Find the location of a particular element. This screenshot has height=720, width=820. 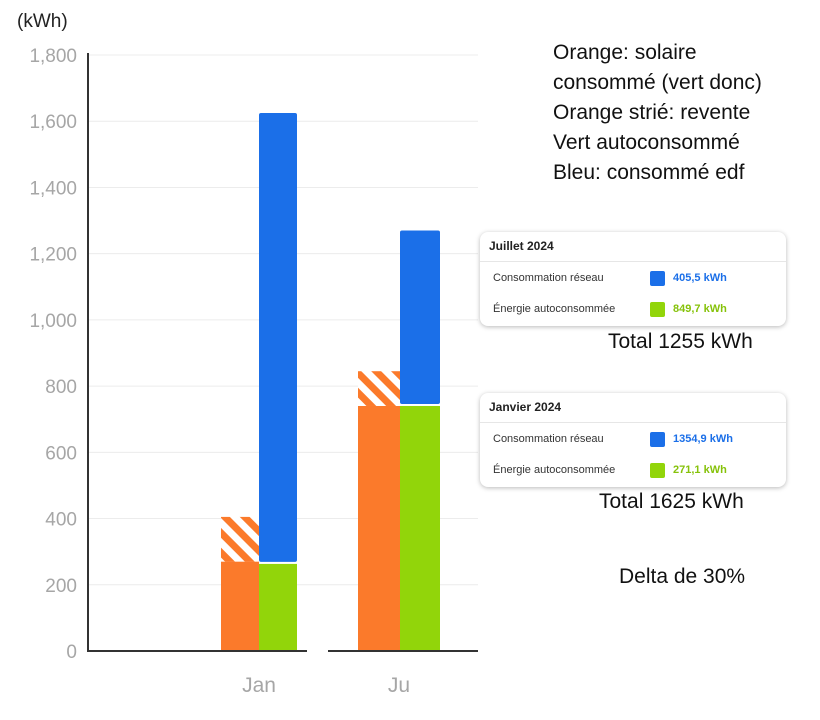

y-tick-label: 1,000 is located at coordinates (53, 321).